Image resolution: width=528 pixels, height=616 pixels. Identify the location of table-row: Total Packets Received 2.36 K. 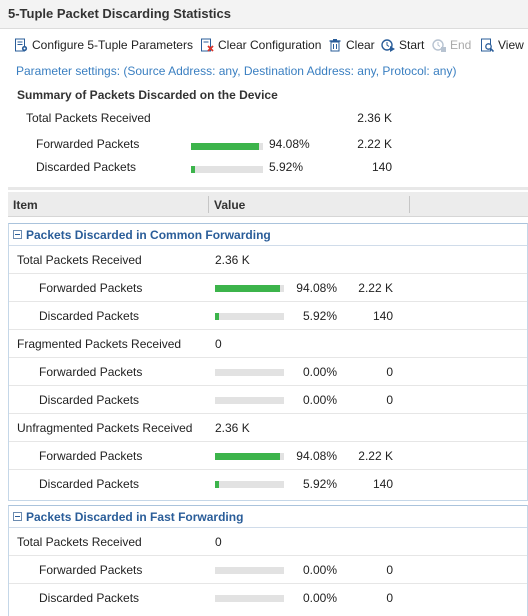
(268, 260).